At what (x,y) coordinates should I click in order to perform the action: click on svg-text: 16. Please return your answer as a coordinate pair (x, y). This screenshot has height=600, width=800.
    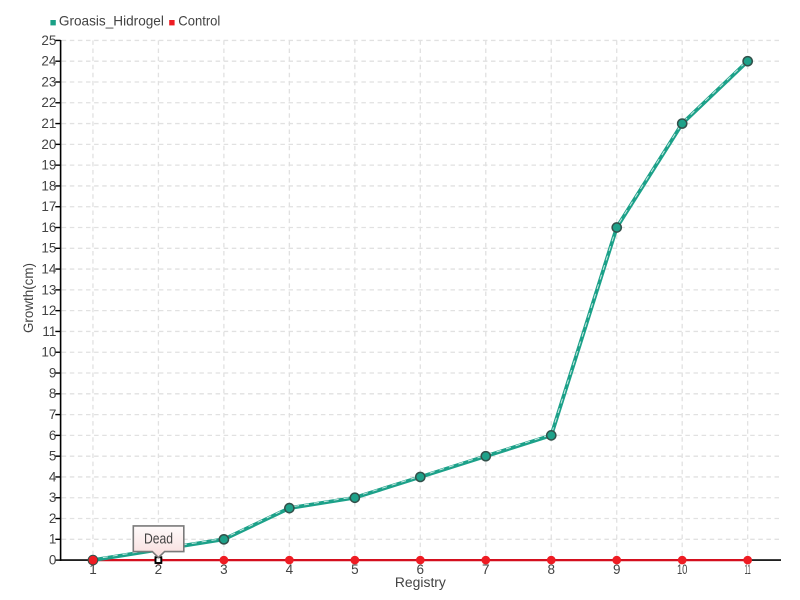
    Looking at the image, I should click on (48, 227).